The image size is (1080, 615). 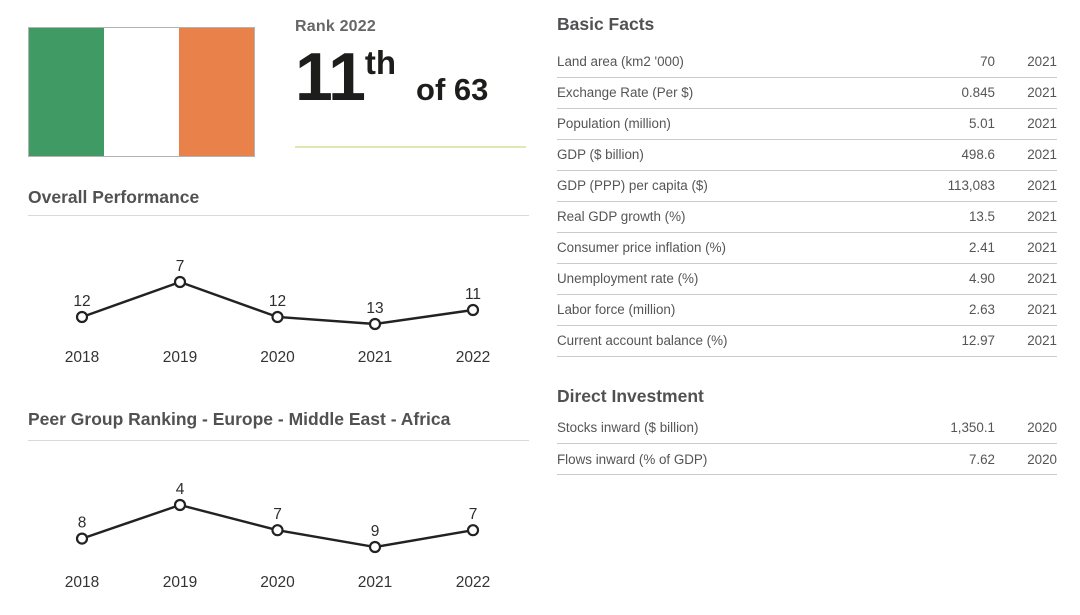 What do you see at coordinates (452, 89) in the screenshot?
I see `rank-of-total: of 63` at bounding box center [452, 89].